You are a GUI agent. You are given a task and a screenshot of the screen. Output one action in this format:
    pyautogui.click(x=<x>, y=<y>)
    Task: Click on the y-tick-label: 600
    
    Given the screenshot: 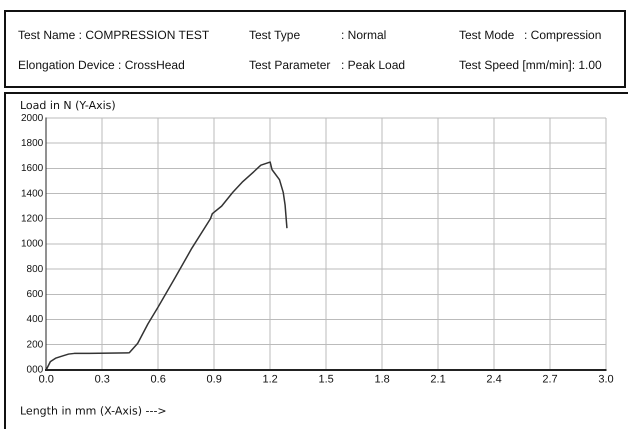 What is the action you would take?
    pyautogui.click(x=35, y=294)
    